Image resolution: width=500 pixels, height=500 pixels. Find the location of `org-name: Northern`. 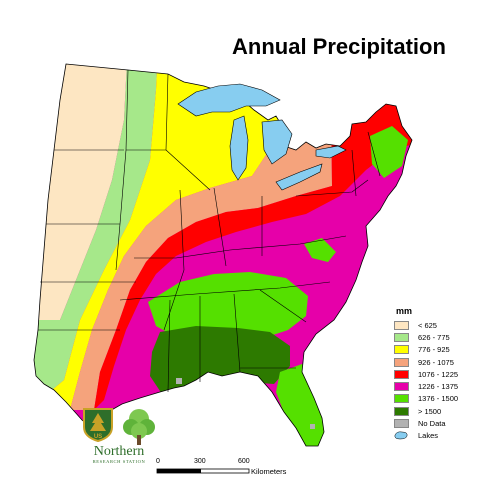

org-name: Northern is located at coordinates (119, 451).